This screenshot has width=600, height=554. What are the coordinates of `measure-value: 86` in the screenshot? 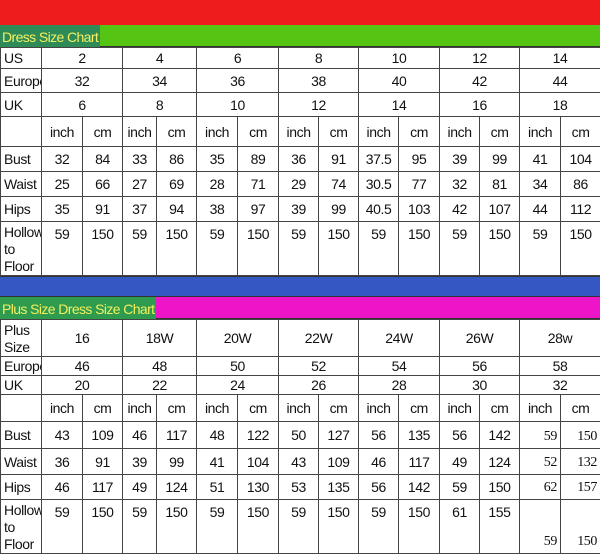 It's located at (177, 159).